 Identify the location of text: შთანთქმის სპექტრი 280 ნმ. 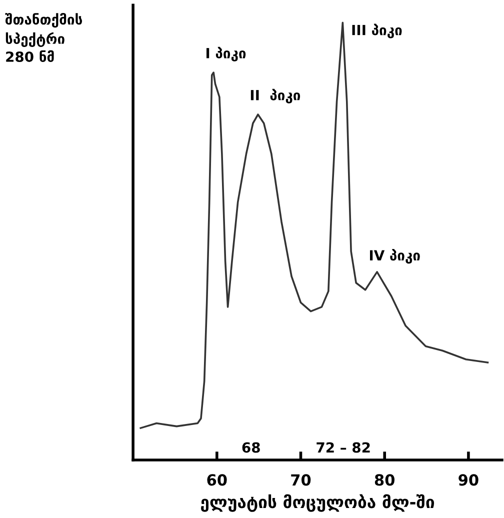
(43, 37).